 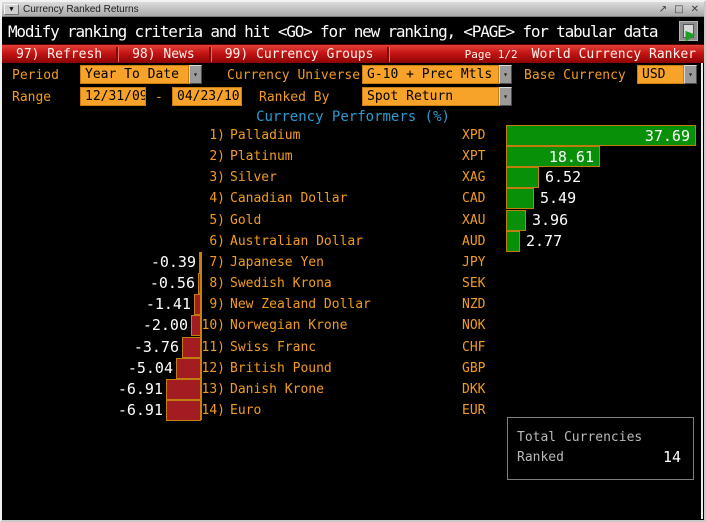 I want to click on row-currency-name: Platinum, so click(x=261, y=157).